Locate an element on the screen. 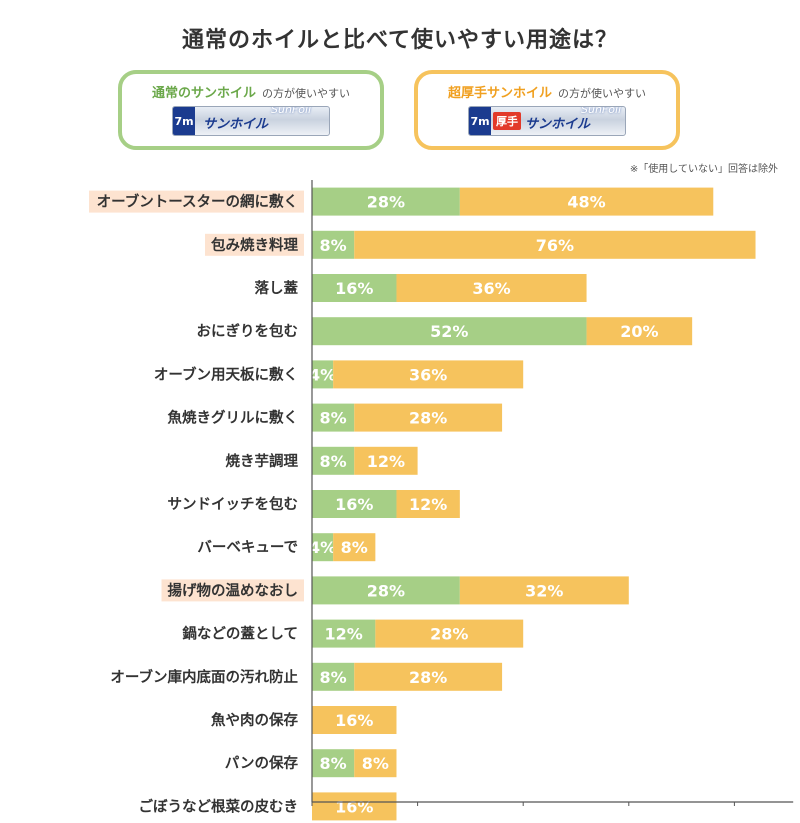 Image resolution: width=800 pixels, height=823 pixels. value-label-thick-12: 16% is located at coordinates (354, 720).